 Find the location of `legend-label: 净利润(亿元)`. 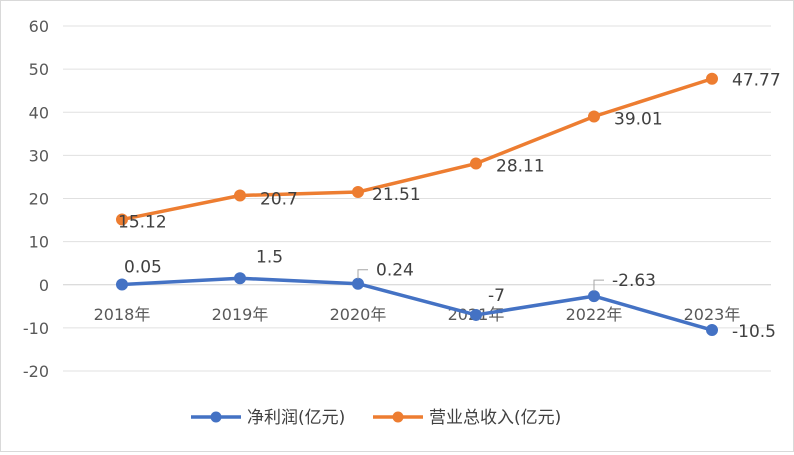

legend-label: 净利润(亿元) is located at coordinates (296, 418).